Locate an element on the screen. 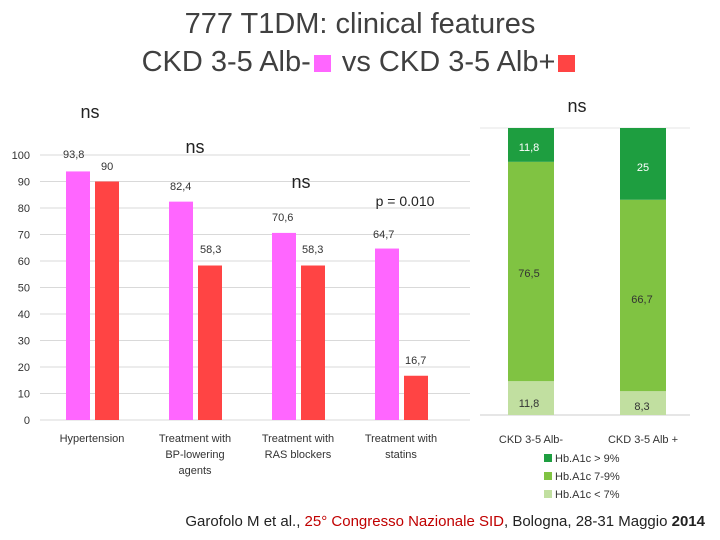  stack-significance-annotation: ns is located at coordinates (576, 106).